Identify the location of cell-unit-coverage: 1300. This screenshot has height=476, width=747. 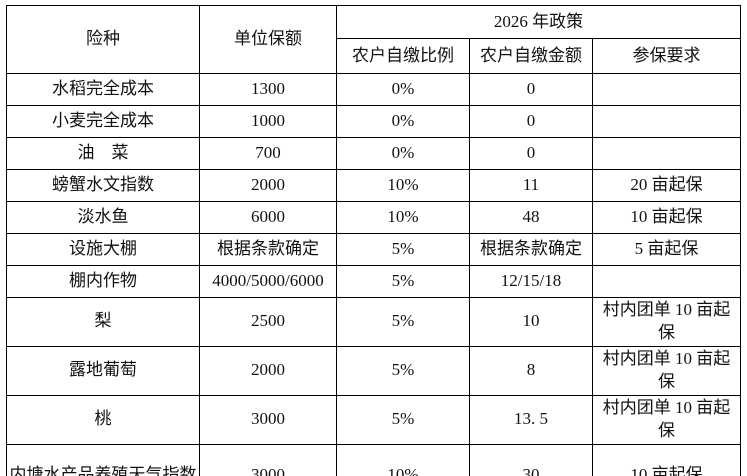
(268, 89).